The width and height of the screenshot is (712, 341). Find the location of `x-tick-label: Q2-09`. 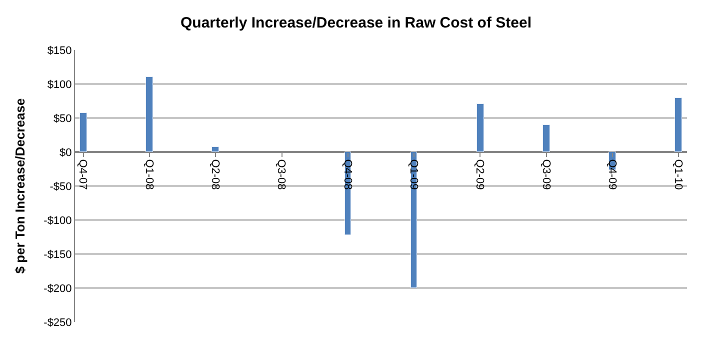

x-tick-label: Q2-09 is located at coordinates (480, 174).